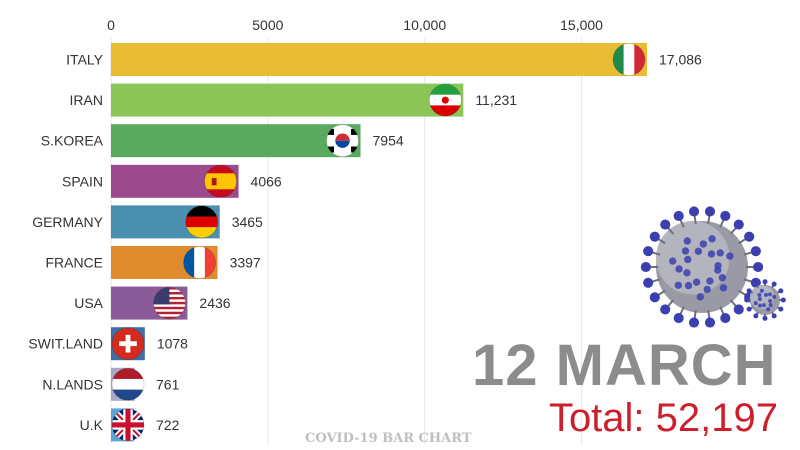  What do you see at coordinates (343, 141) in the screenshot?
I see `south-korea-flag-icon` at bounding box center [343, 141].